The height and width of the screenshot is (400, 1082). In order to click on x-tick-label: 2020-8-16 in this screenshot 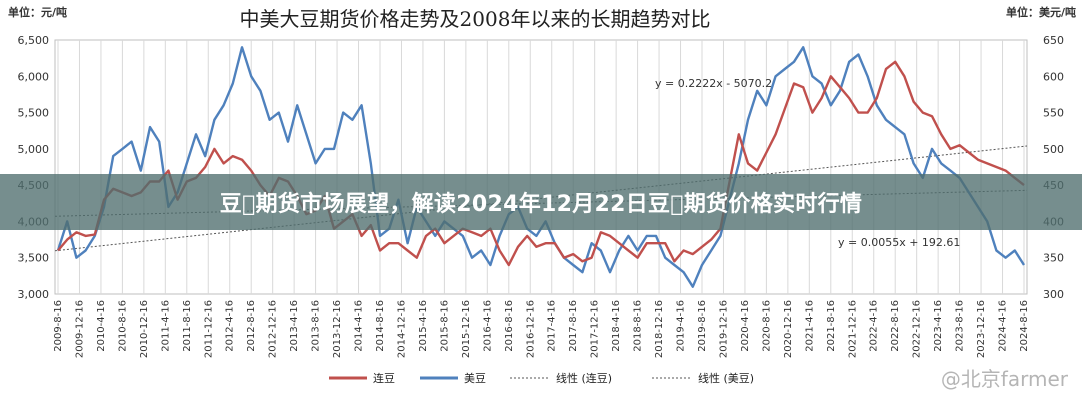, I will do `click(766, 326)`.